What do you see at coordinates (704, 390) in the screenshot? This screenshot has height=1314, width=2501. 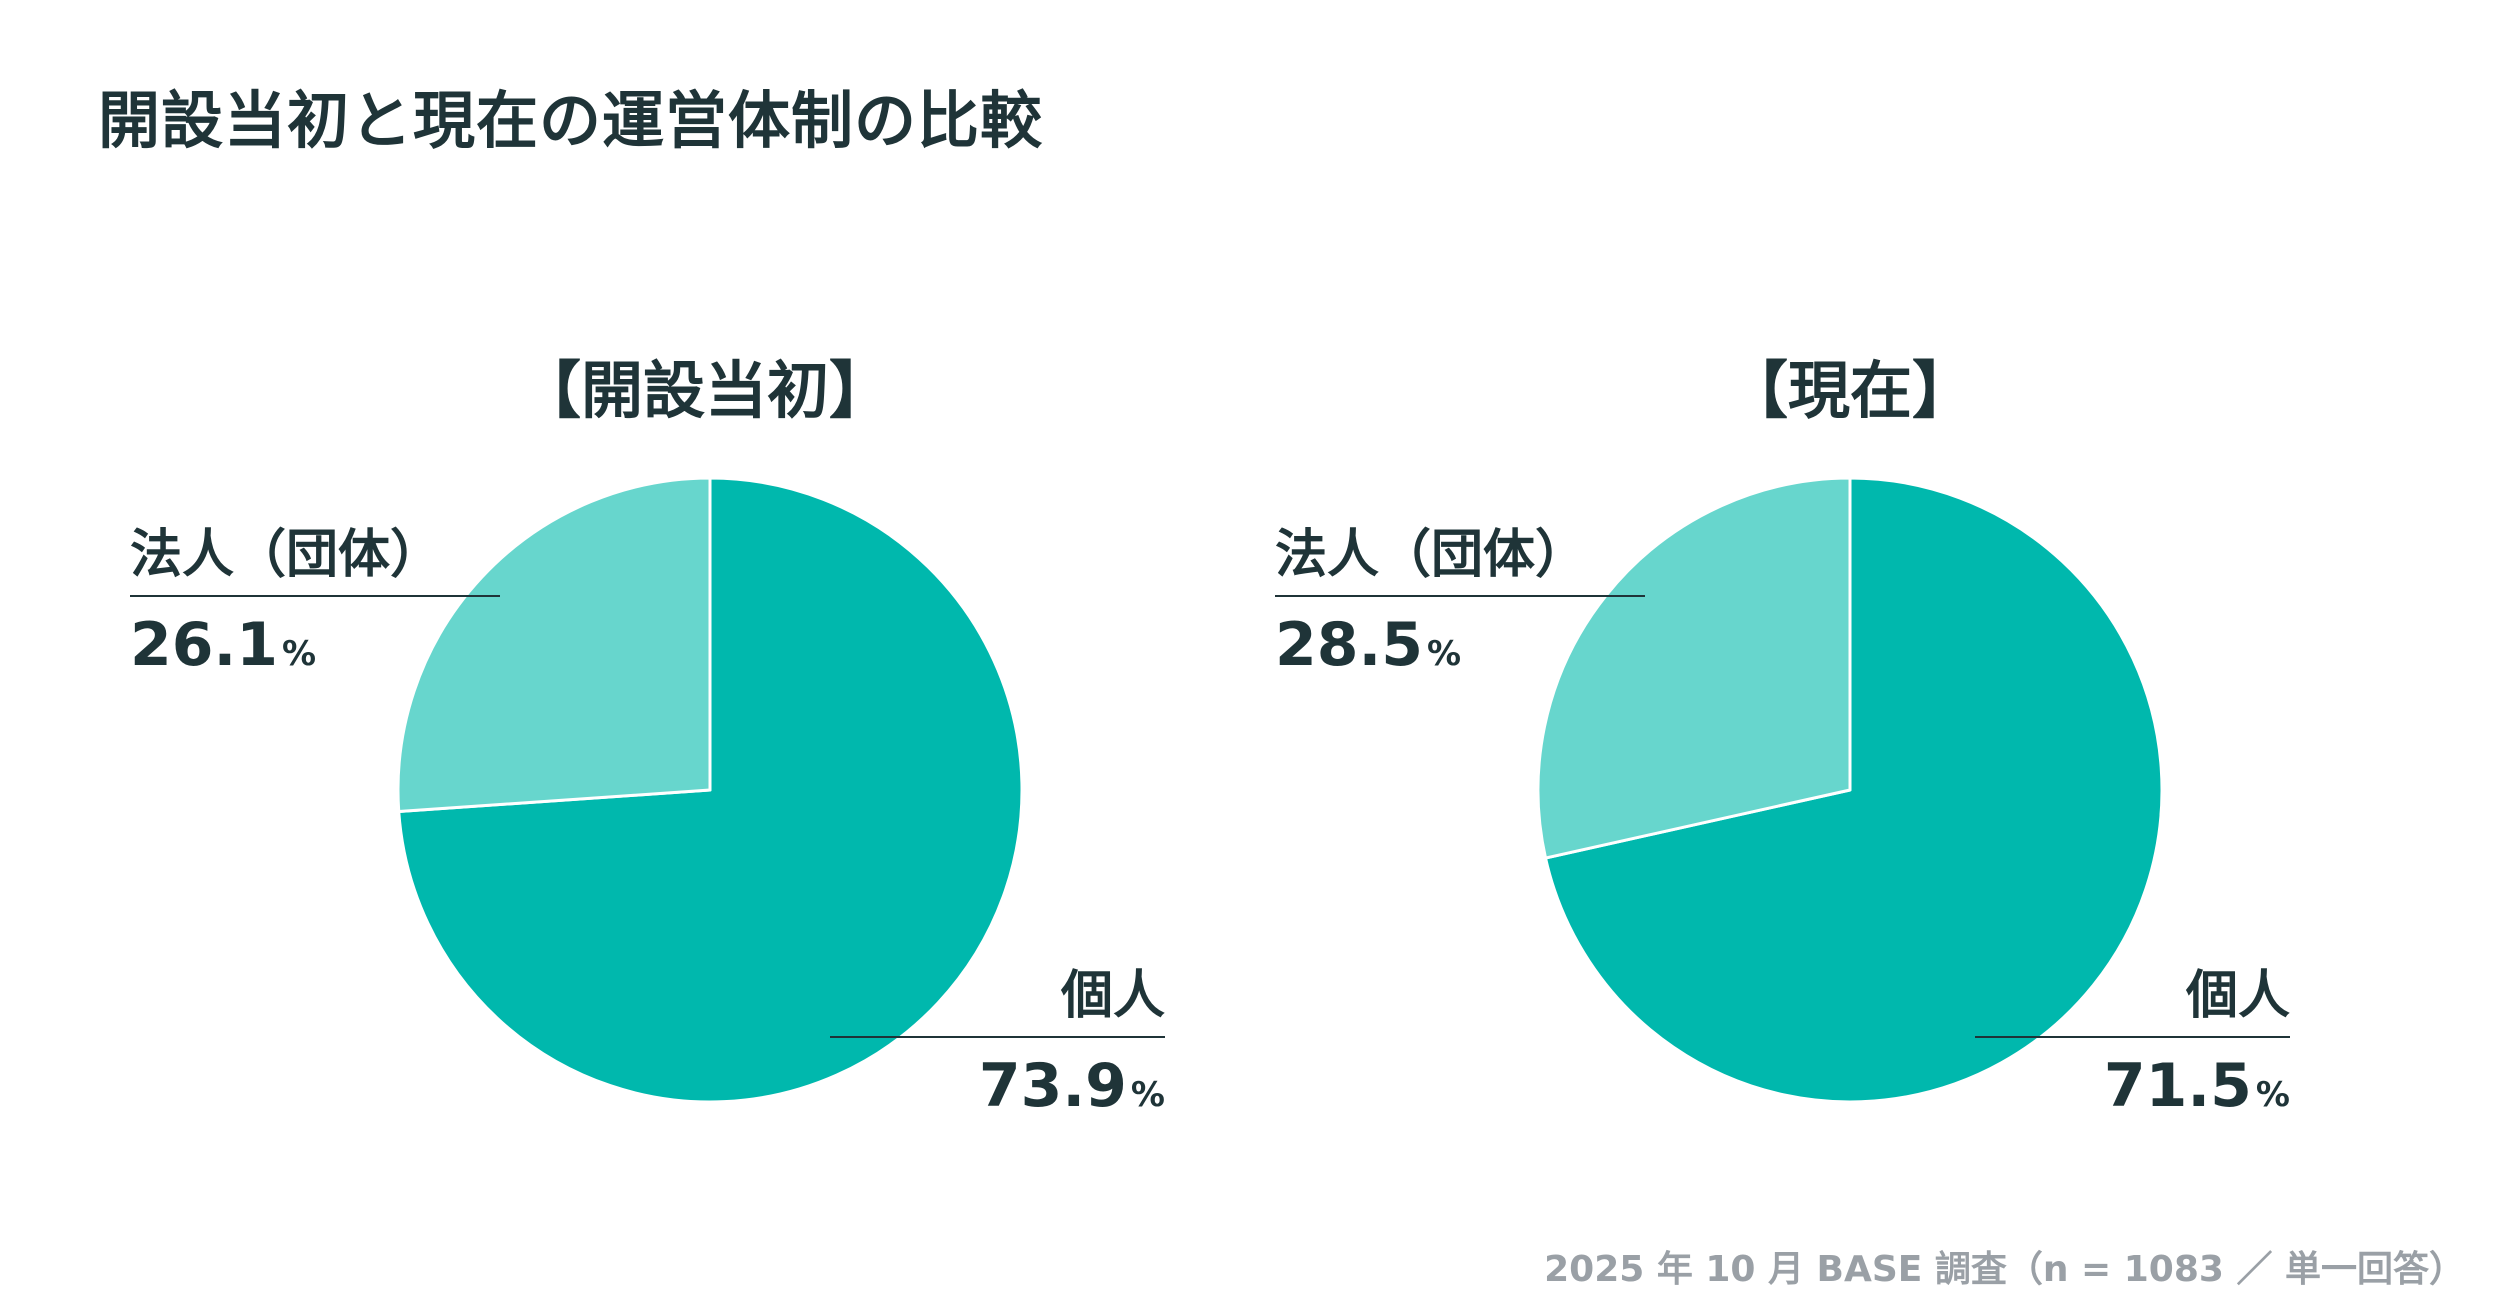 I see `chart-title-initial: 【開設当初】` at bounding box center [704, 390].